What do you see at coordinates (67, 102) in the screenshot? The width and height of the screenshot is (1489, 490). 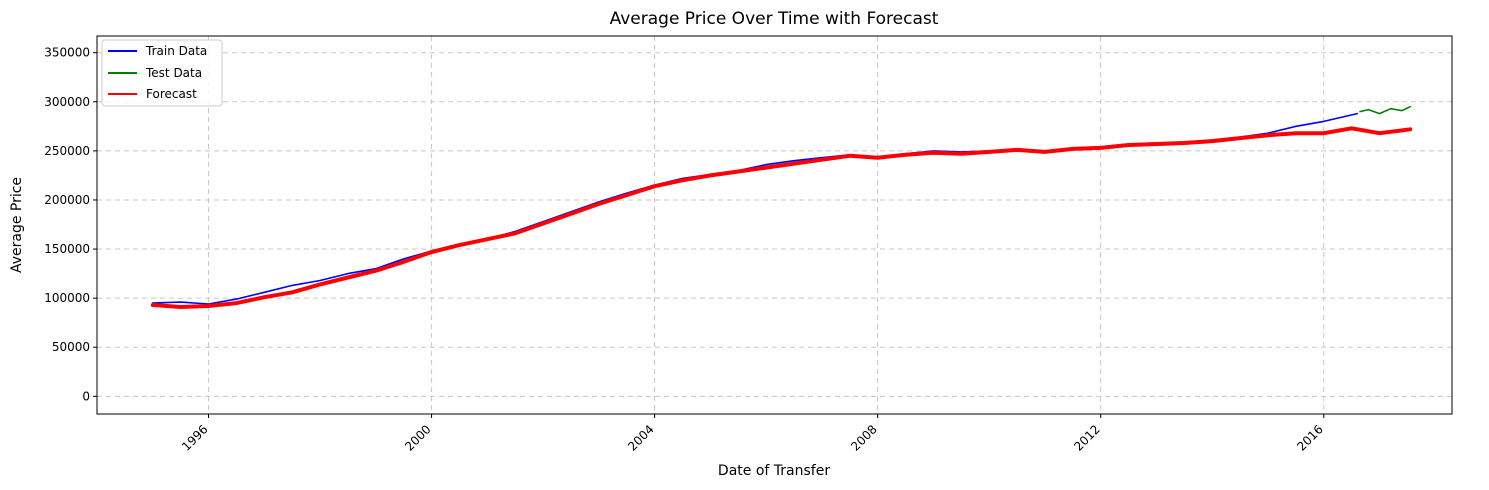 I see `y-tick-label: 300000` at bounding box center [67, 102].